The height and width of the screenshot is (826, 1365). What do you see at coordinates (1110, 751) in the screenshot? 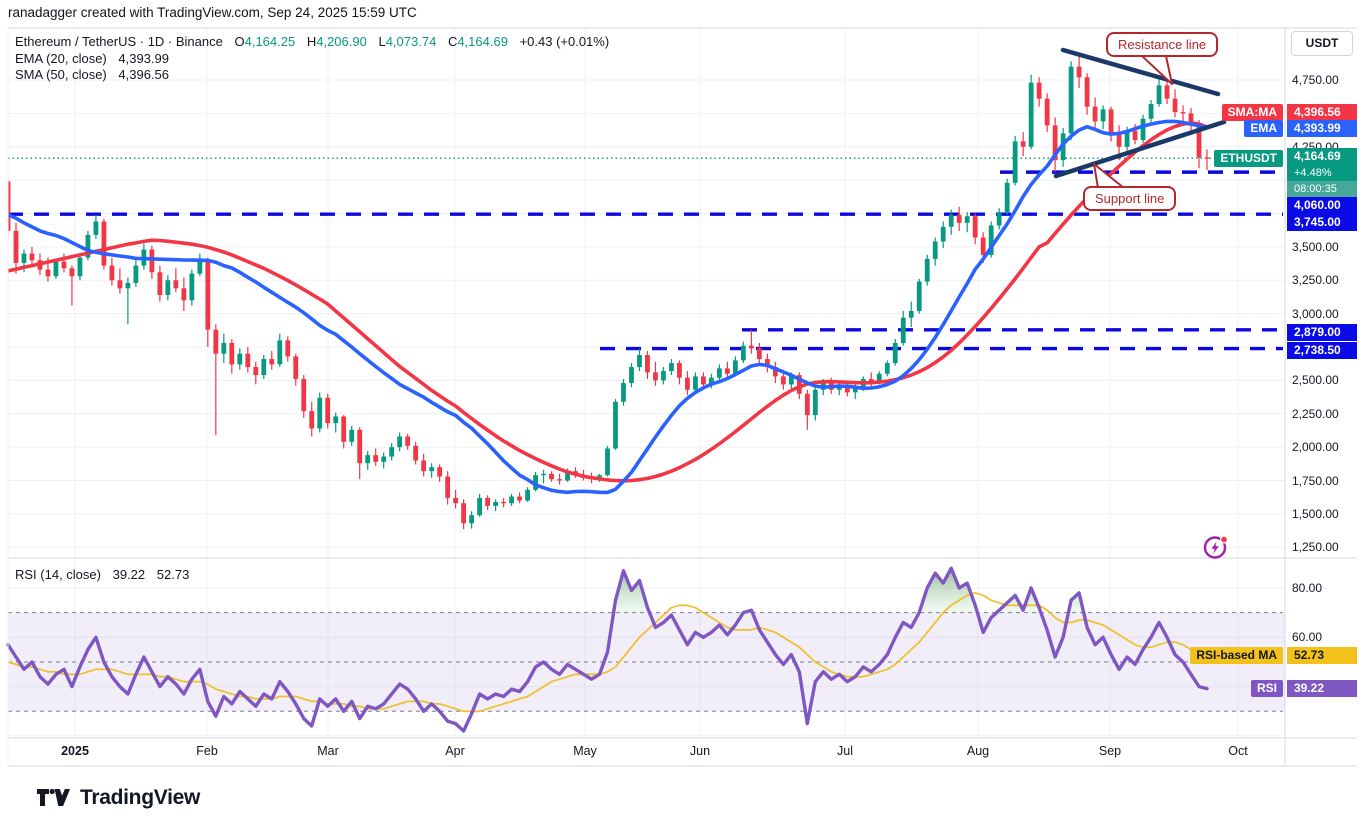
I see `time-axis-label: Sep` at bounding box center [1110, 751].